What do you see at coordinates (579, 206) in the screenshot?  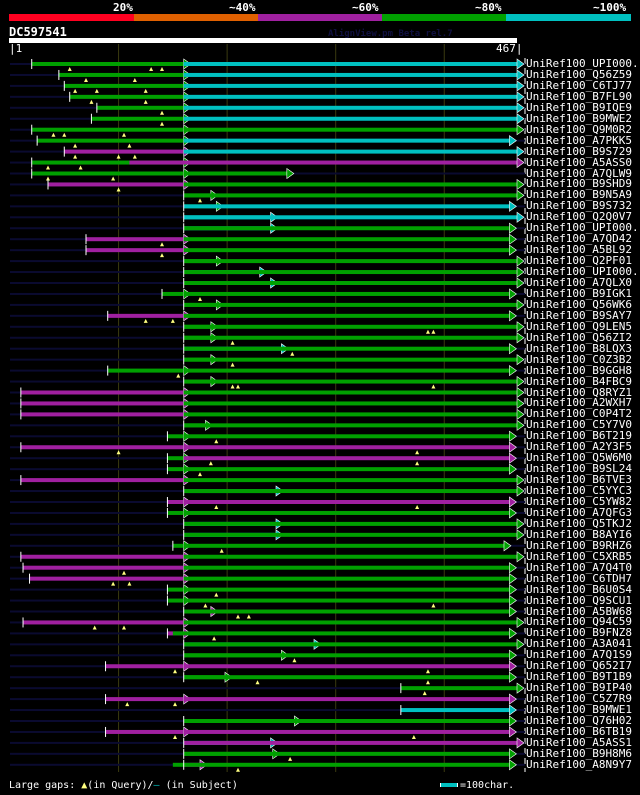 I see `hit-label: UniRef100_B9S732` at bounding box center [579, 206].